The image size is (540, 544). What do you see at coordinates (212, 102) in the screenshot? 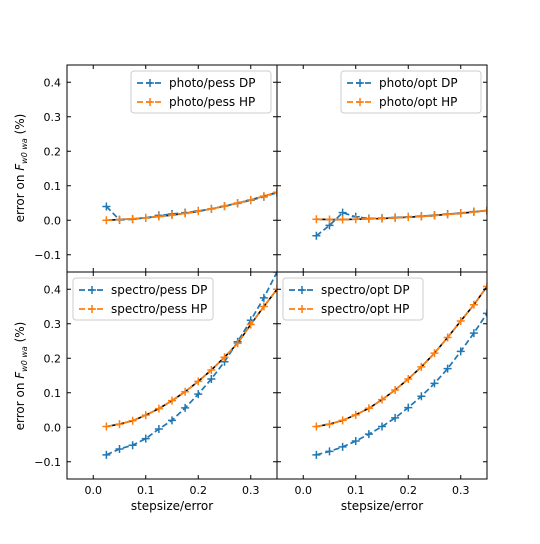
I see `legend-label: photo/pess HP` at bounding box center [212, 102].